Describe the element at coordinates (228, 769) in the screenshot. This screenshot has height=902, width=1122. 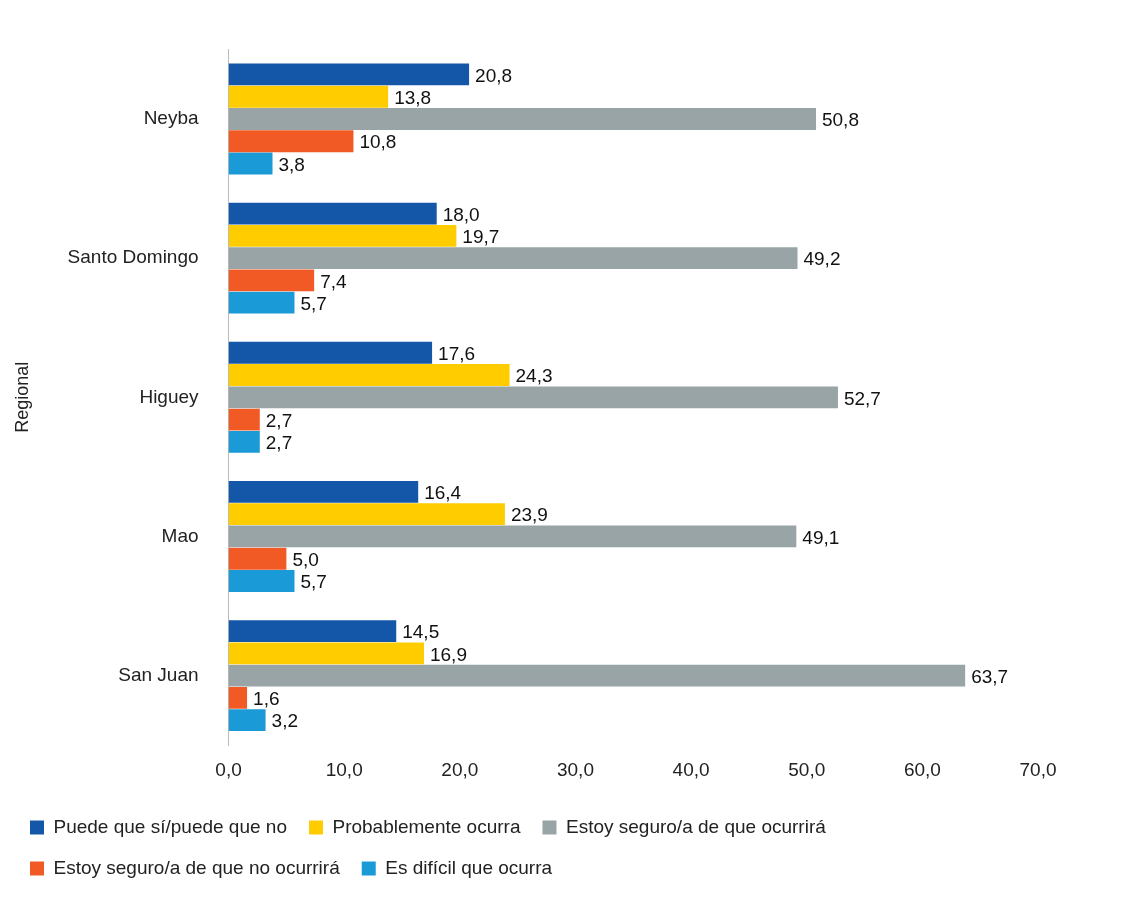
I see `x-tick-label: 0,0` at that location.